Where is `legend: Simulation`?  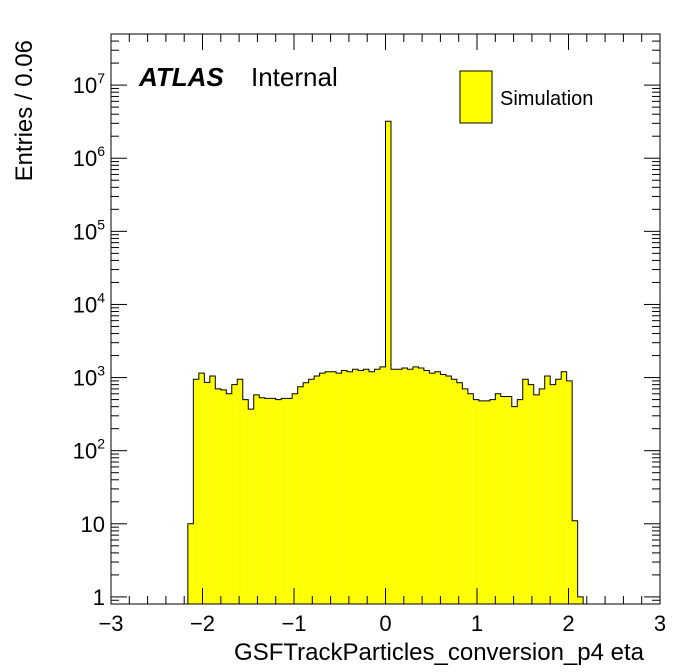 legend: Simulation is located at coordinates (526, 97).